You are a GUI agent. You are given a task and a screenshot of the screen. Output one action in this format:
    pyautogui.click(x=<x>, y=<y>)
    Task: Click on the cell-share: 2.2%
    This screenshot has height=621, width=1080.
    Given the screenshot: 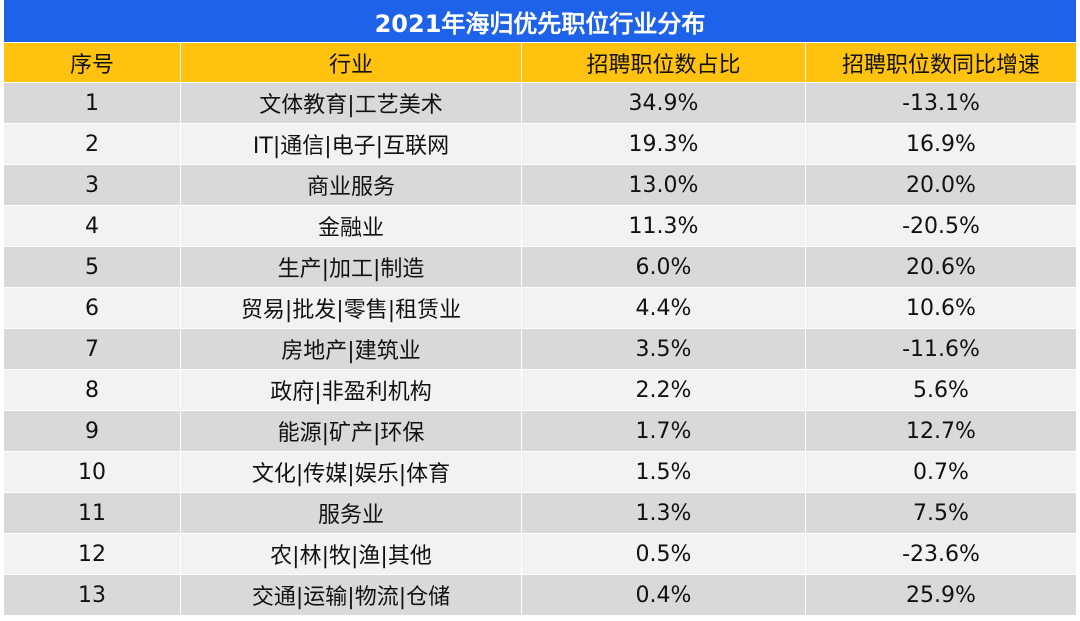 What is the action you would take?
    pyautogui.click(x=664, y=390)
    